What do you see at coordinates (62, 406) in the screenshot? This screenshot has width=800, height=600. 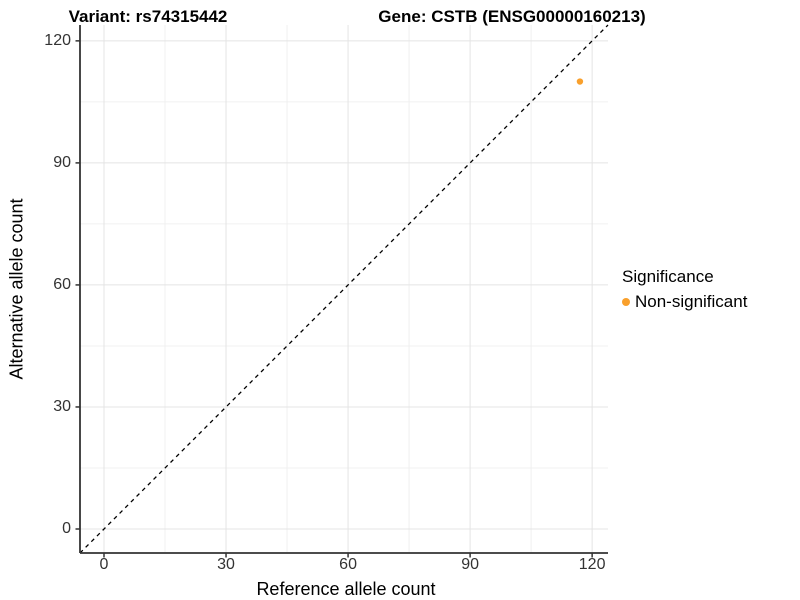 I see `y-tick-label: 30` at bounding box center [62, 406].